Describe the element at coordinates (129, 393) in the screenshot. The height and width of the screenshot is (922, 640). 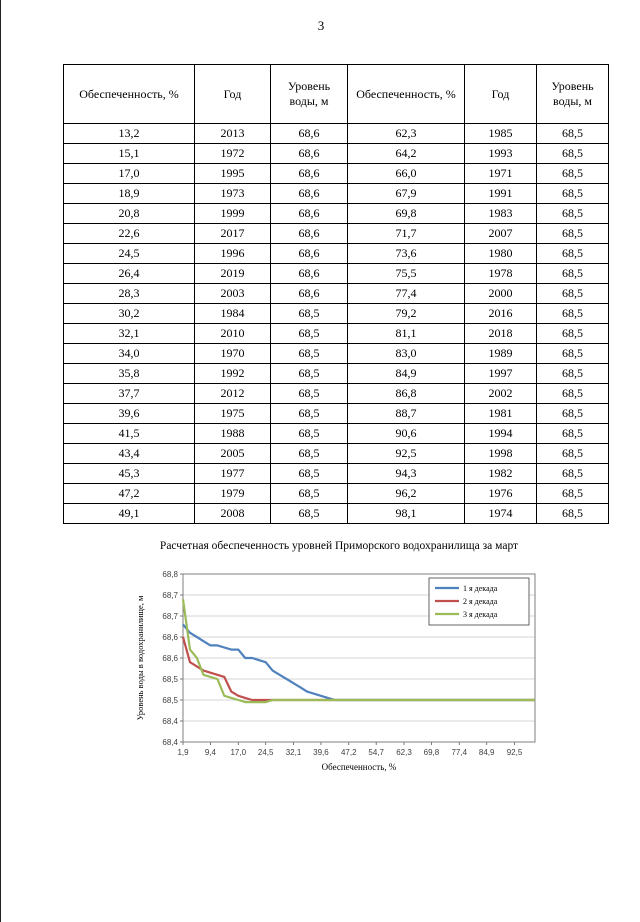
I see `table-cell: 37,7` at that location.